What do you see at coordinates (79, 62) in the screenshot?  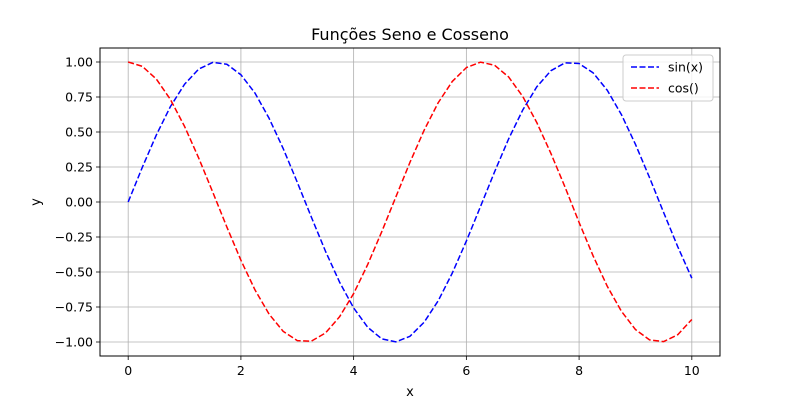 I see `y-tick-label: 1.00` at bounding box center [79, 62].